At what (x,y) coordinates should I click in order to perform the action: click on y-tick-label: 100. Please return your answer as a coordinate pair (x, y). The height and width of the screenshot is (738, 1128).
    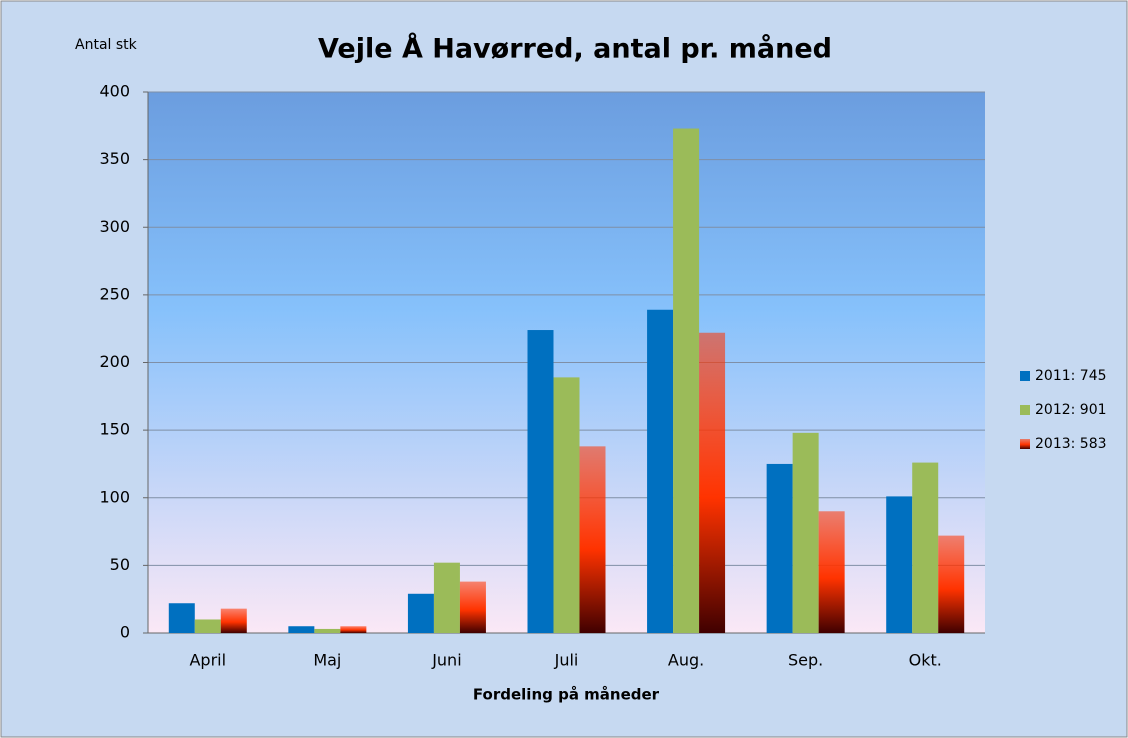
    Looking at the image, I should click on (114, 496).